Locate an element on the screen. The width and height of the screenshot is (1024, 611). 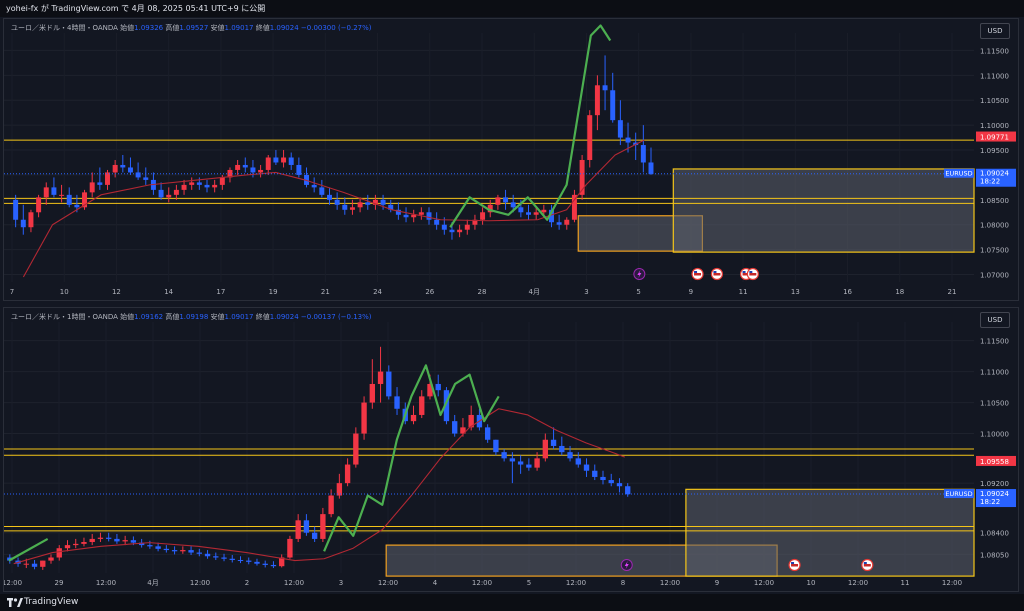
x-tick-label: 10 is located at coordinates (64, 292).